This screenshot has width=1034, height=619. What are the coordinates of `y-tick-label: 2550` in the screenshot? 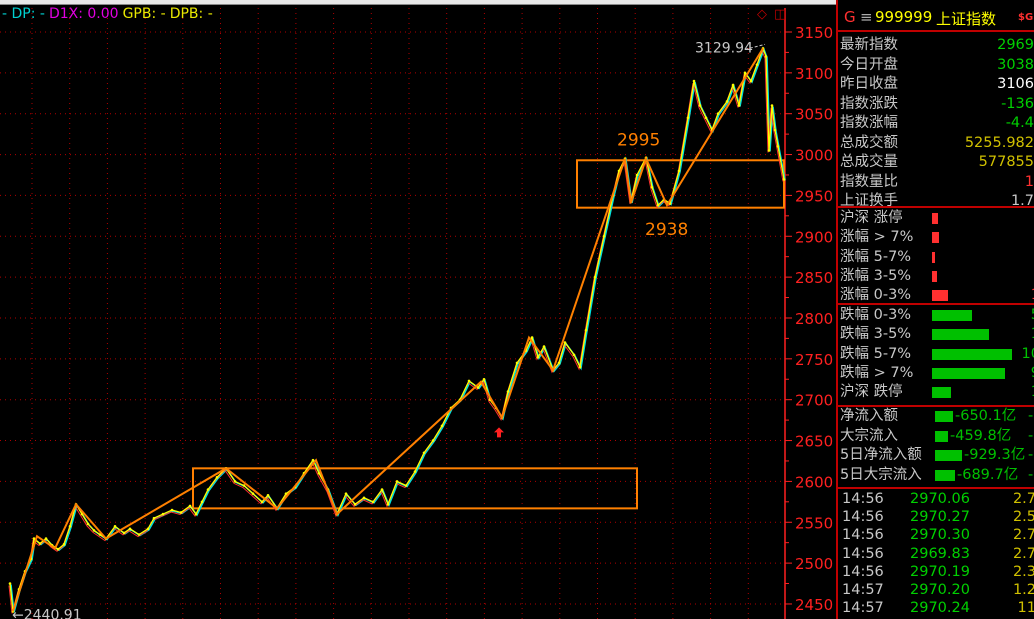 It's located at (814, 523).